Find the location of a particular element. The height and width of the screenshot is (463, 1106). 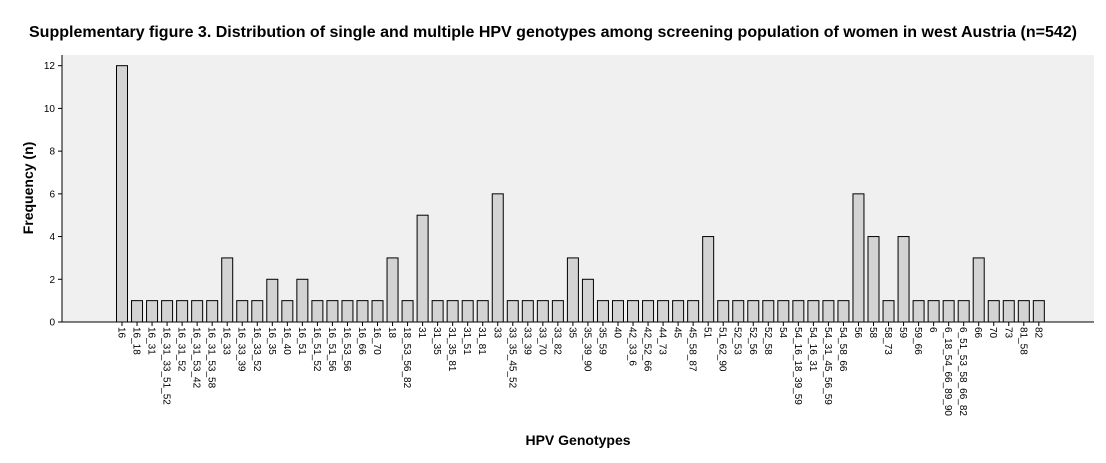

x-tick-label: 54_58_66 is located at coordinates (842, 349).